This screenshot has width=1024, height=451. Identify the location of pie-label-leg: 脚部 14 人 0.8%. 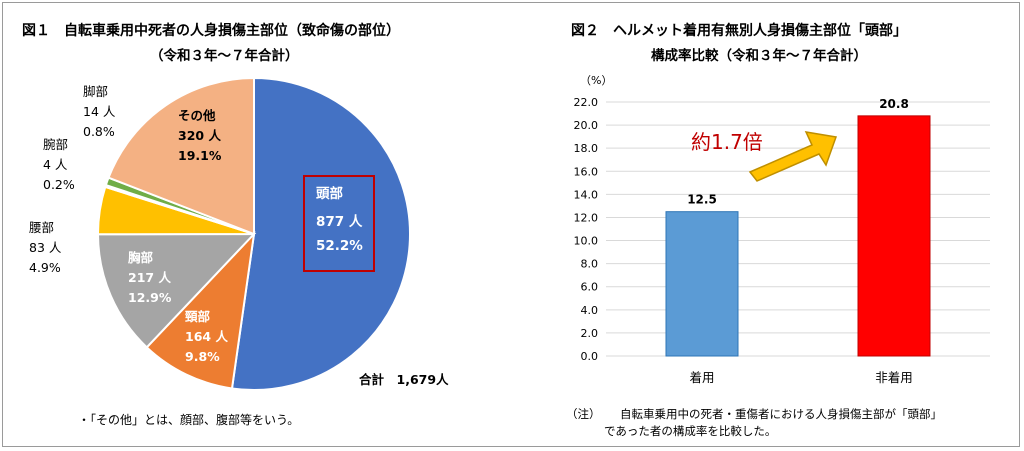
(99, 111).